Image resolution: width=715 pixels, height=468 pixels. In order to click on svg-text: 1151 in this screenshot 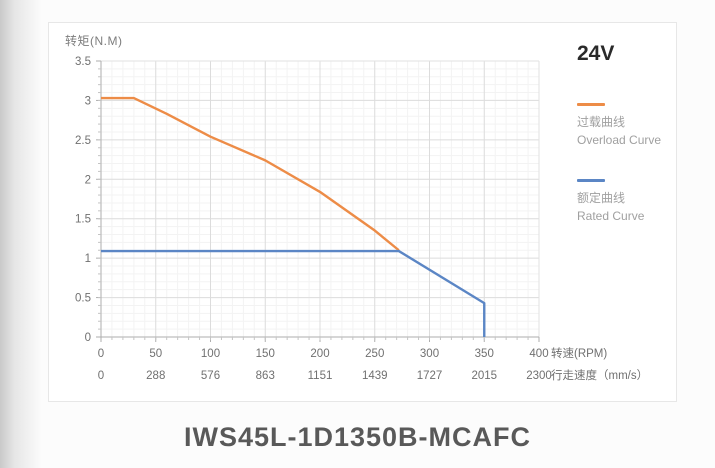, I will do `click(320, 376)`.